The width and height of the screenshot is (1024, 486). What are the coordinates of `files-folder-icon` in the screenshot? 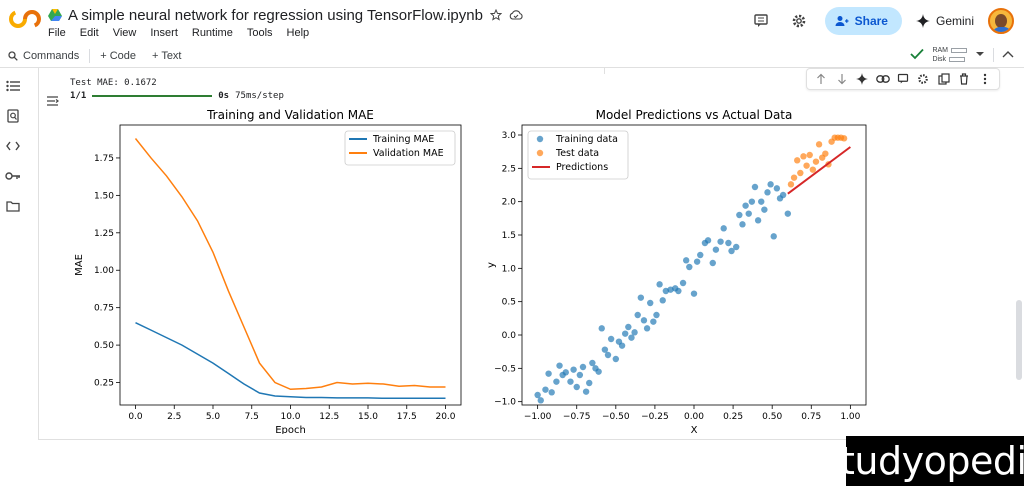 It's located at (13, 206).